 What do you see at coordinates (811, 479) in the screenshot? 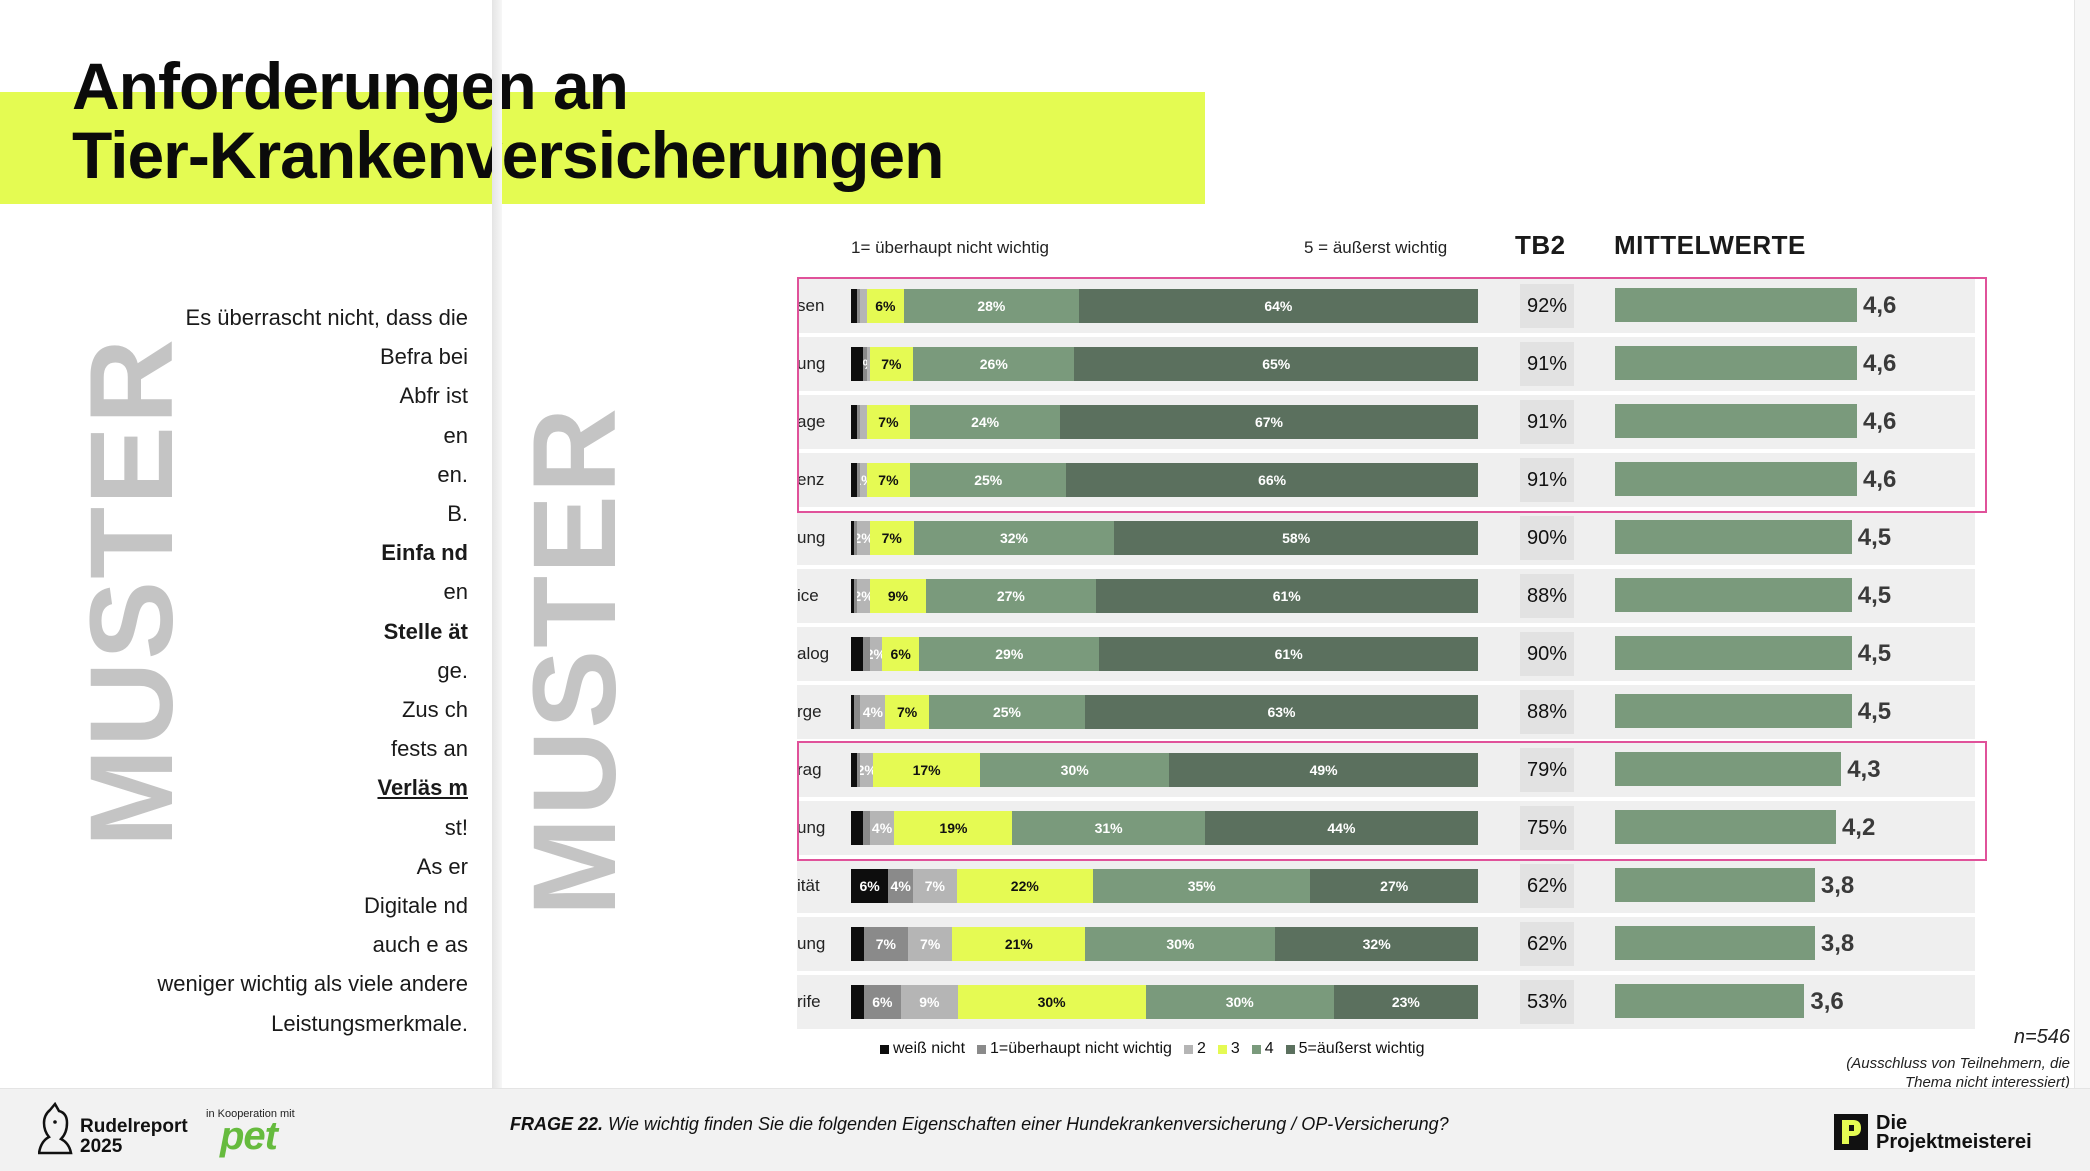
I see `chart-row-label: enz` at bounding box center [811, 479].